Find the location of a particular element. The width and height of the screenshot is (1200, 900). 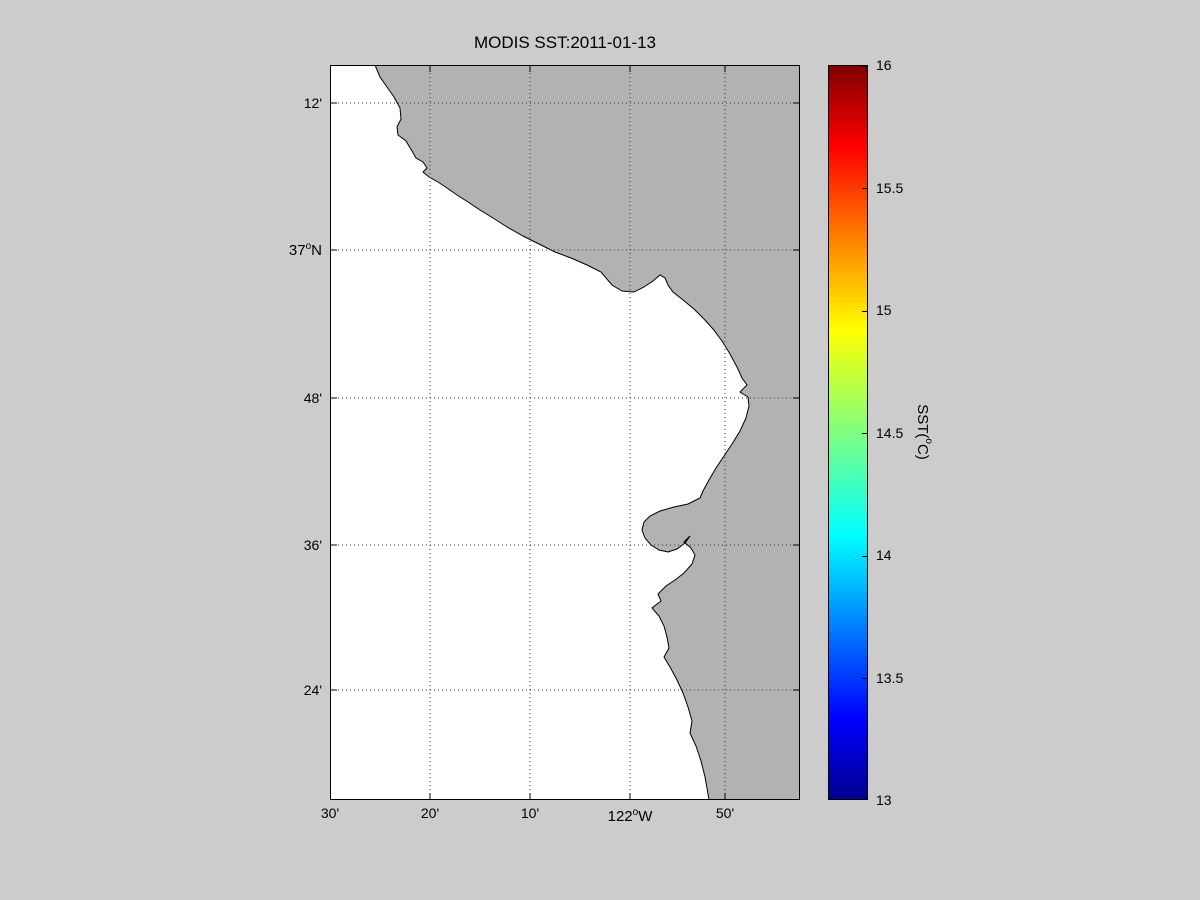

x-tick-label-122W: 122oW is located at coordinates (630, 816).